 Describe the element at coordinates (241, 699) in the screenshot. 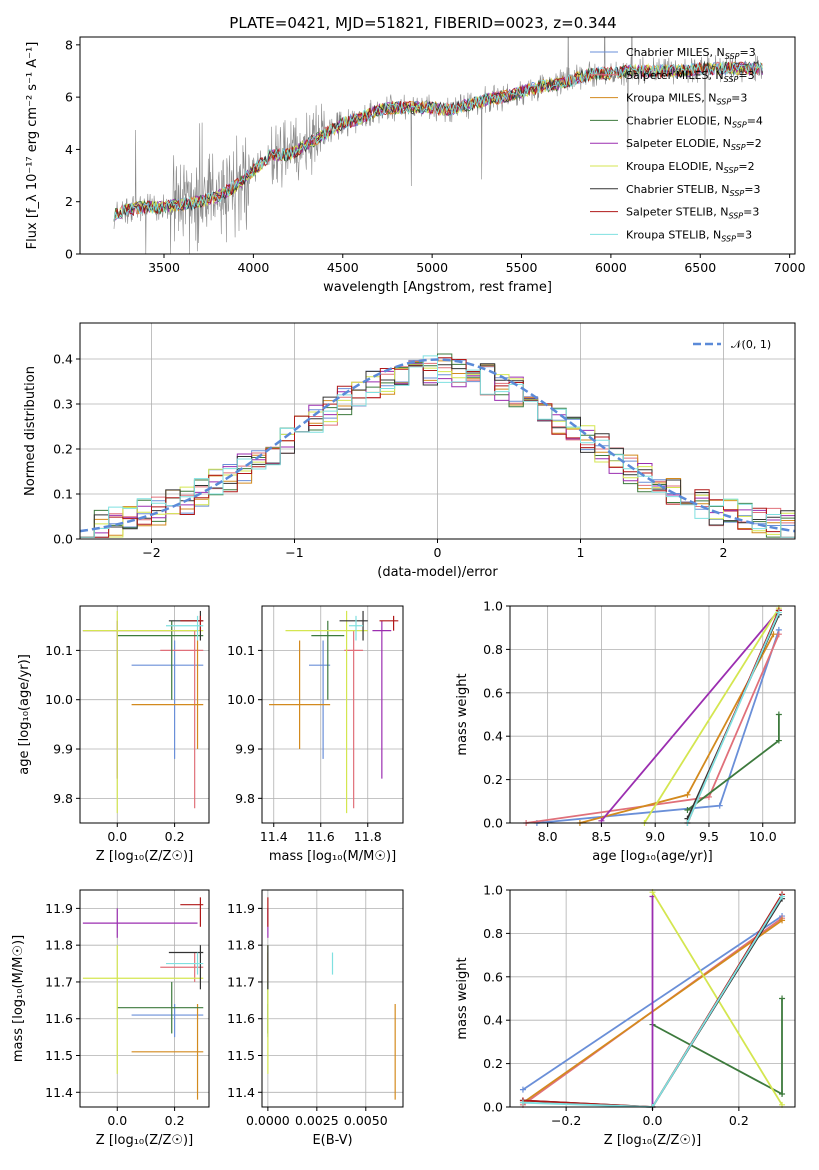

I see `age_vs_mass-ticklabel-y: 10.0` at that location.